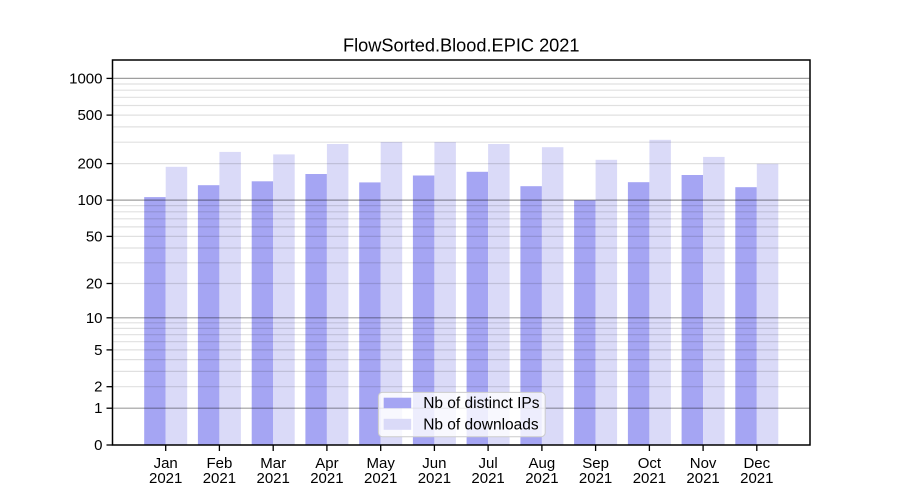 This screenshot has width=900, height=500. I want to click on svg-text: Nb of distinct IPs, so click(481, 403).